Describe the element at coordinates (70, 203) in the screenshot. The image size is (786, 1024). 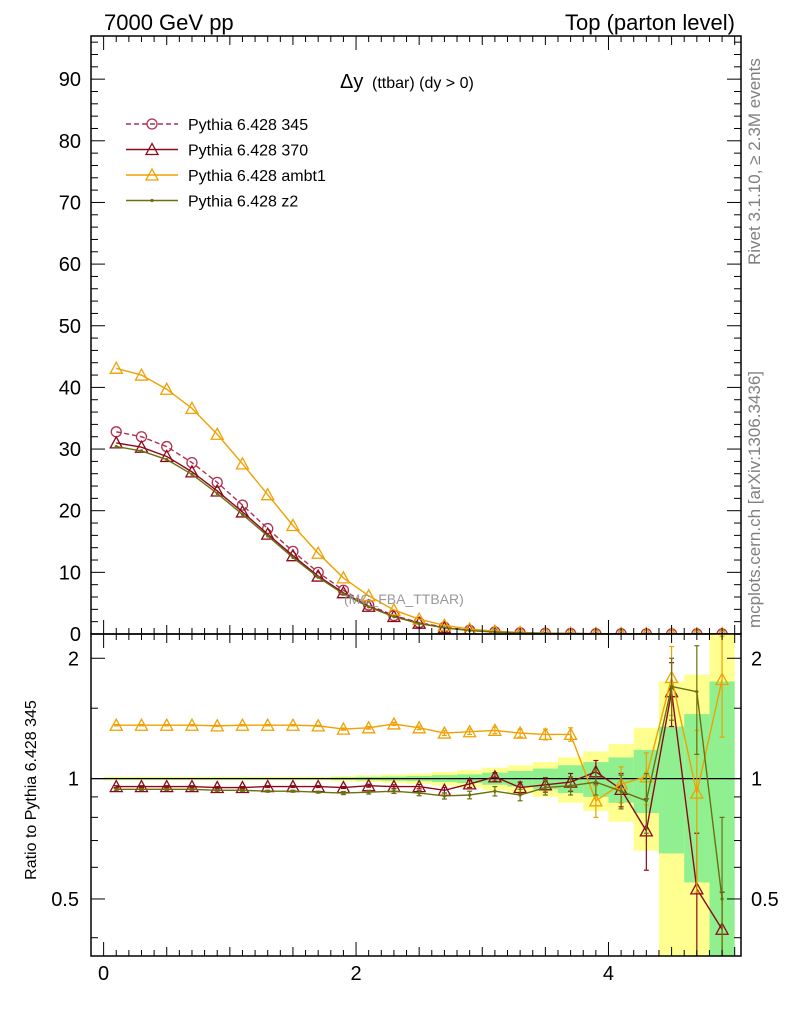
I see `main-y-tick-label: 70` at that location.